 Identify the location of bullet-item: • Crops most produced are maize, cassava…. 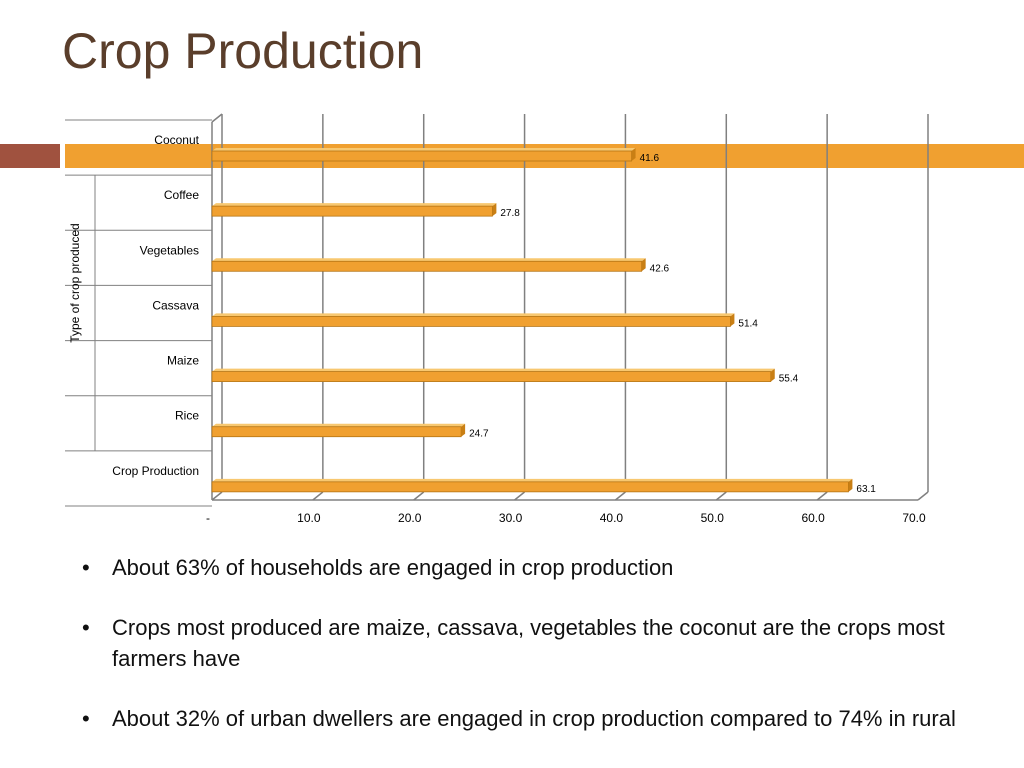
(513, 643).